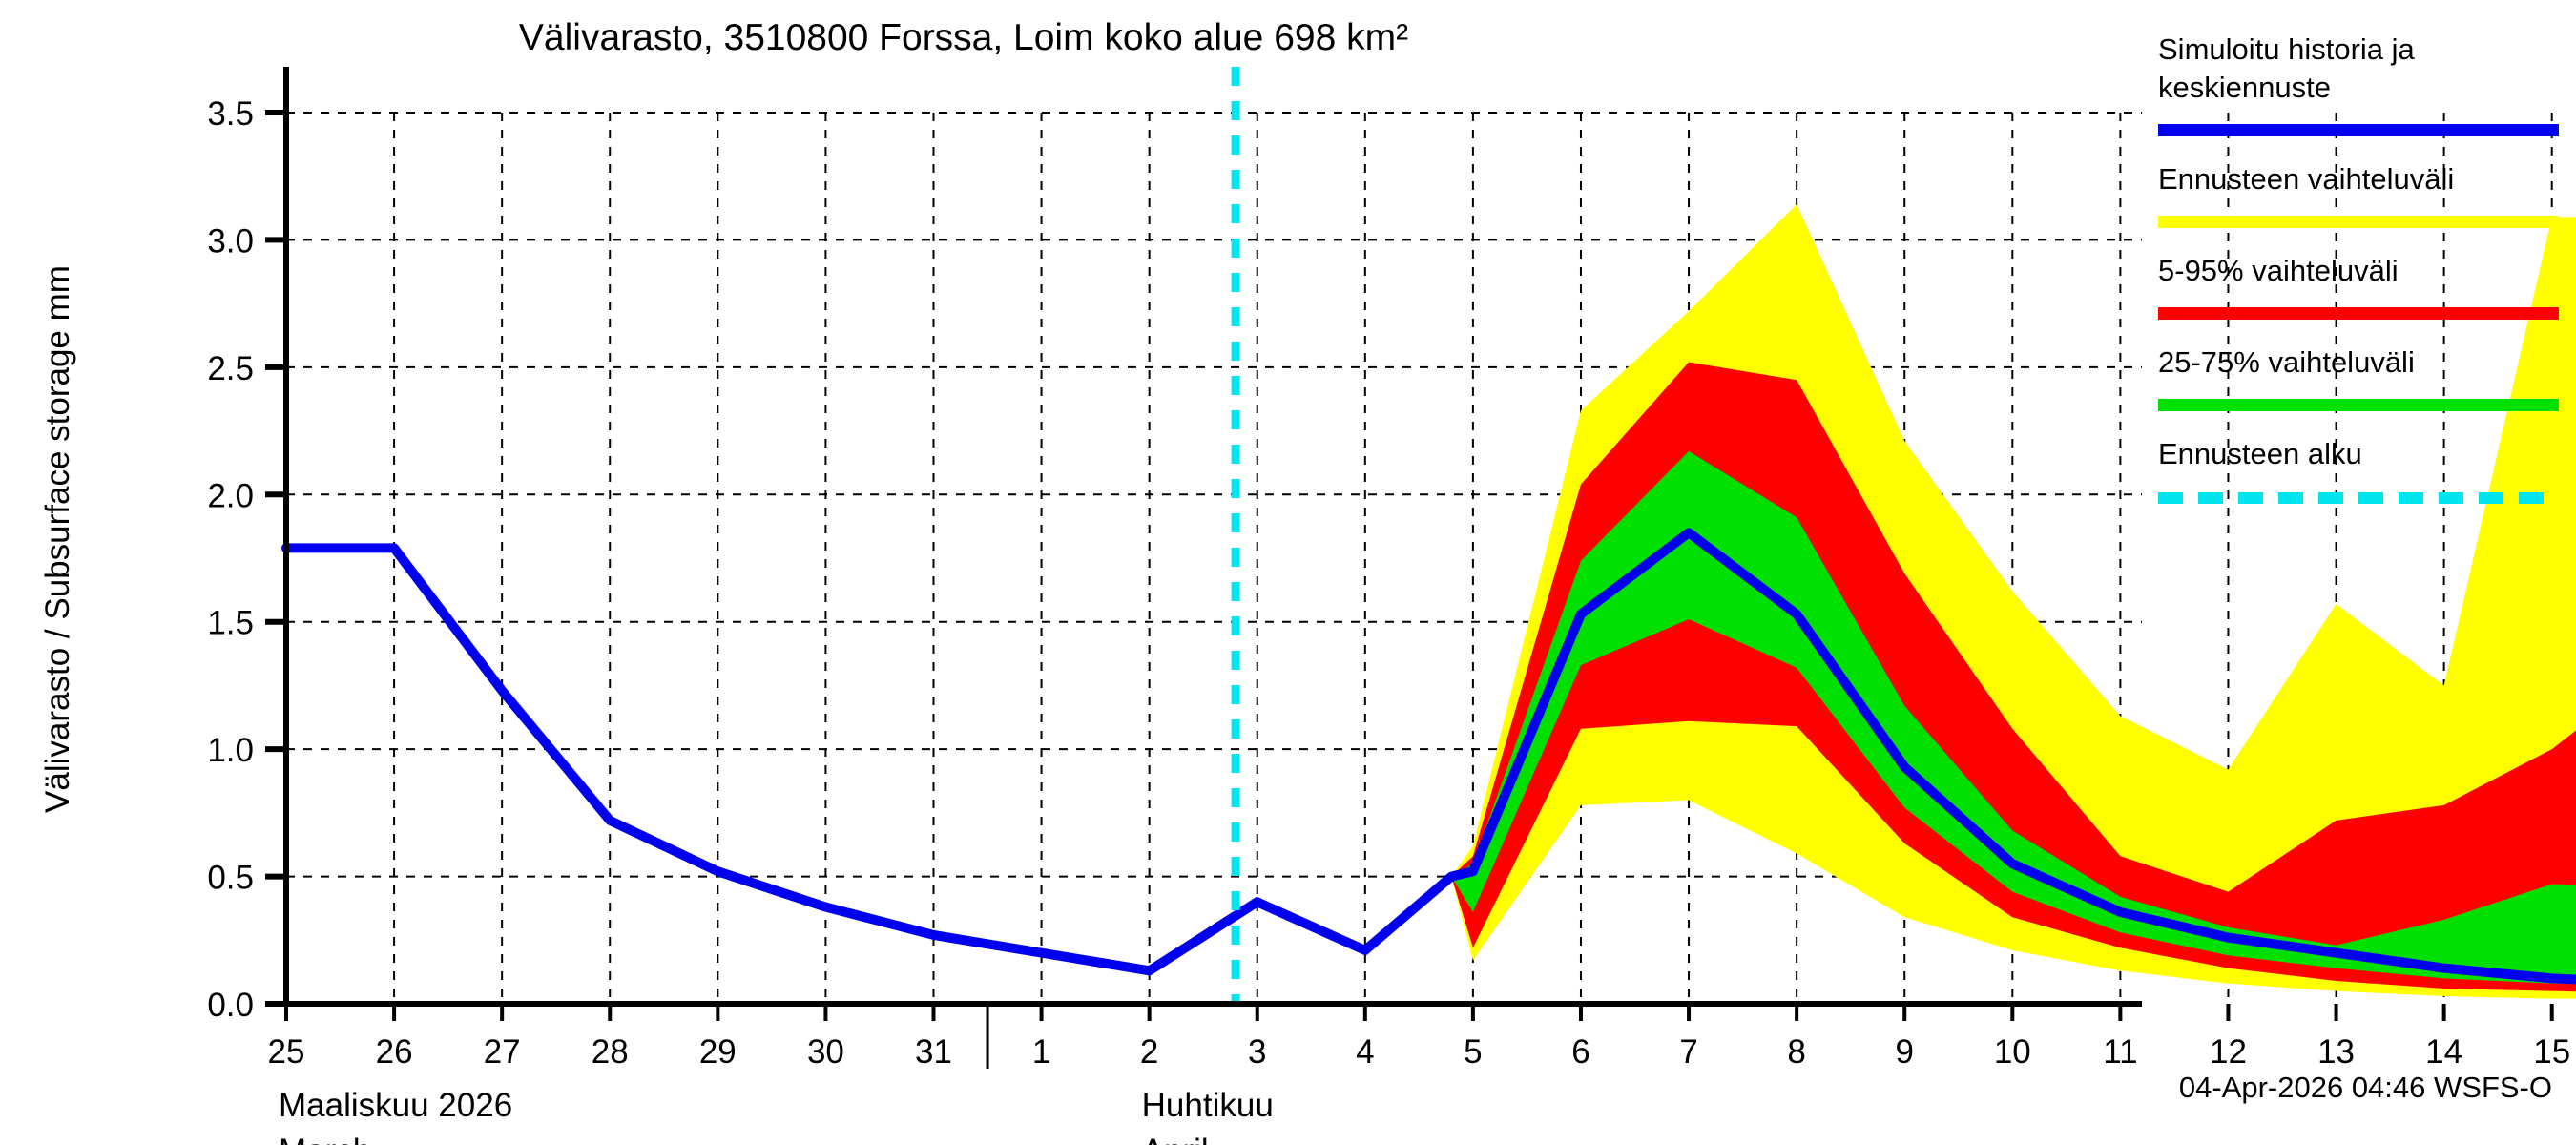  I want to click on x-tick-label: 4, so click(1365, 1052).